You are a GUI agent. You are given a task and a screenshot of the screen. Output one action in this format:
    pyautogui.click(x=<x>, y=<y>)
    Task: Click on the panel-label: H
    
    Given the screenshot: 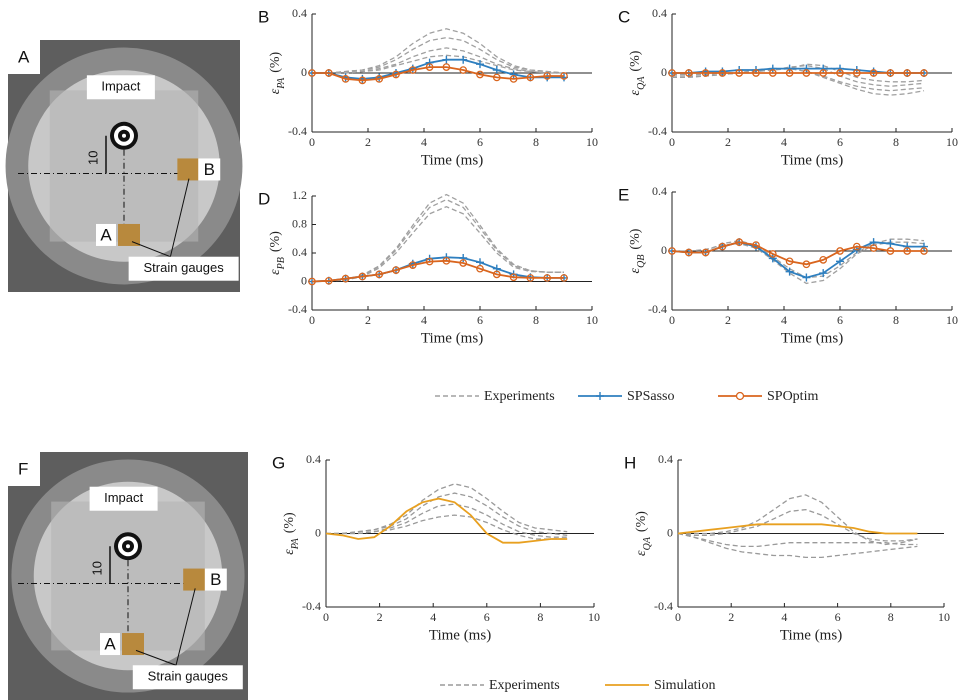 What is the action you would take?
    pyautogui.click(x=630, y=462)
    